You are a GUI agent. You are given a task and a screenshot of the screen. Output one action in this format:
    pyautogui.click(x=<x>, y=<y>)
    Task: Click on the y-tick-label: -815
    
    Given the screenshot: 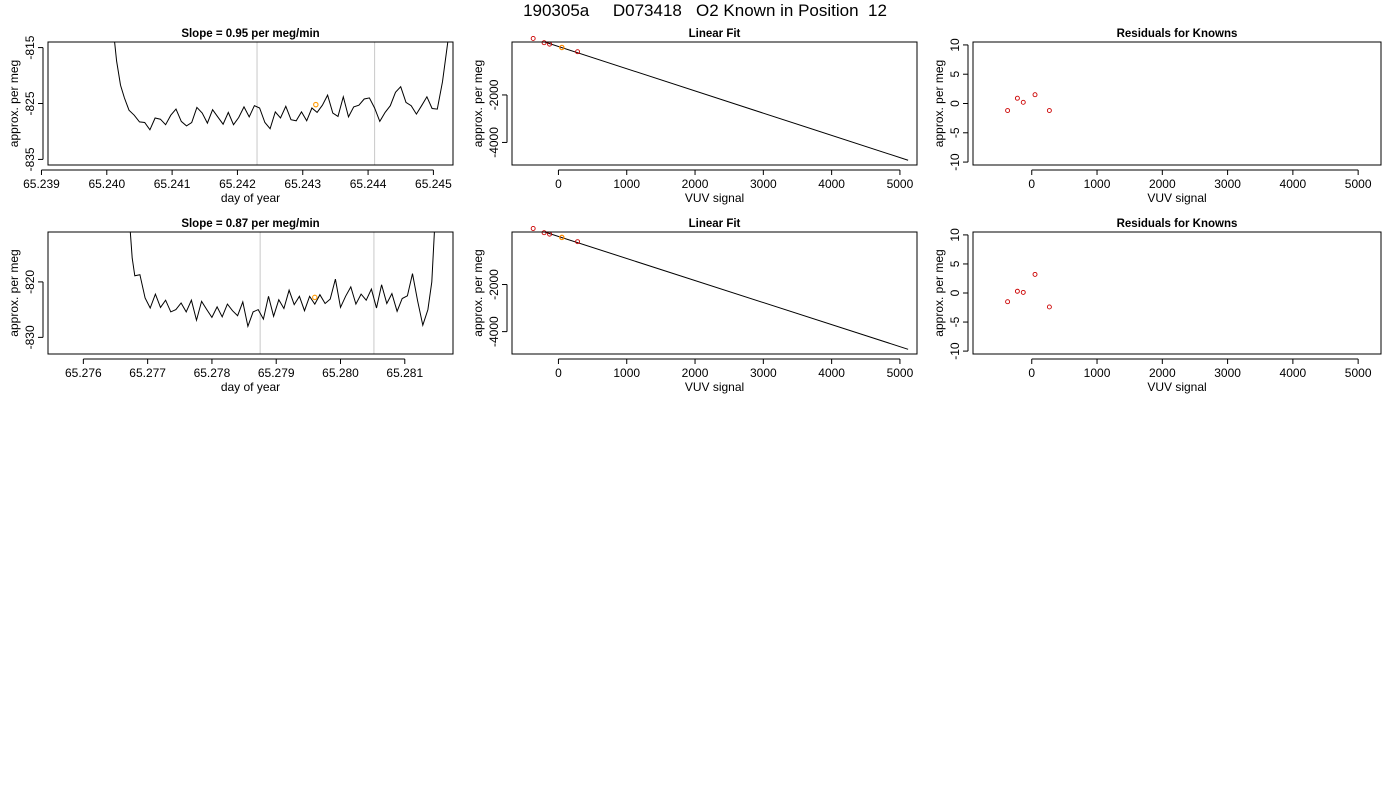 What is the action you would take?
    pyautogui.click(x=30, y=47)
    